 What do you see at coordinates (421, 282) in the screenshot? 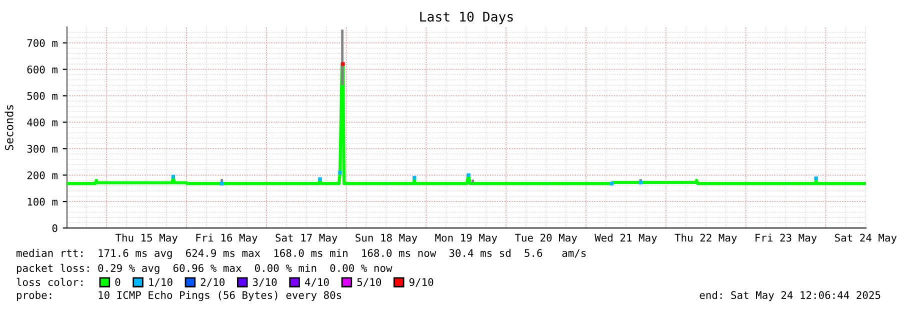
I see `legend-label: 9/10` at bounding box center [421, 282].